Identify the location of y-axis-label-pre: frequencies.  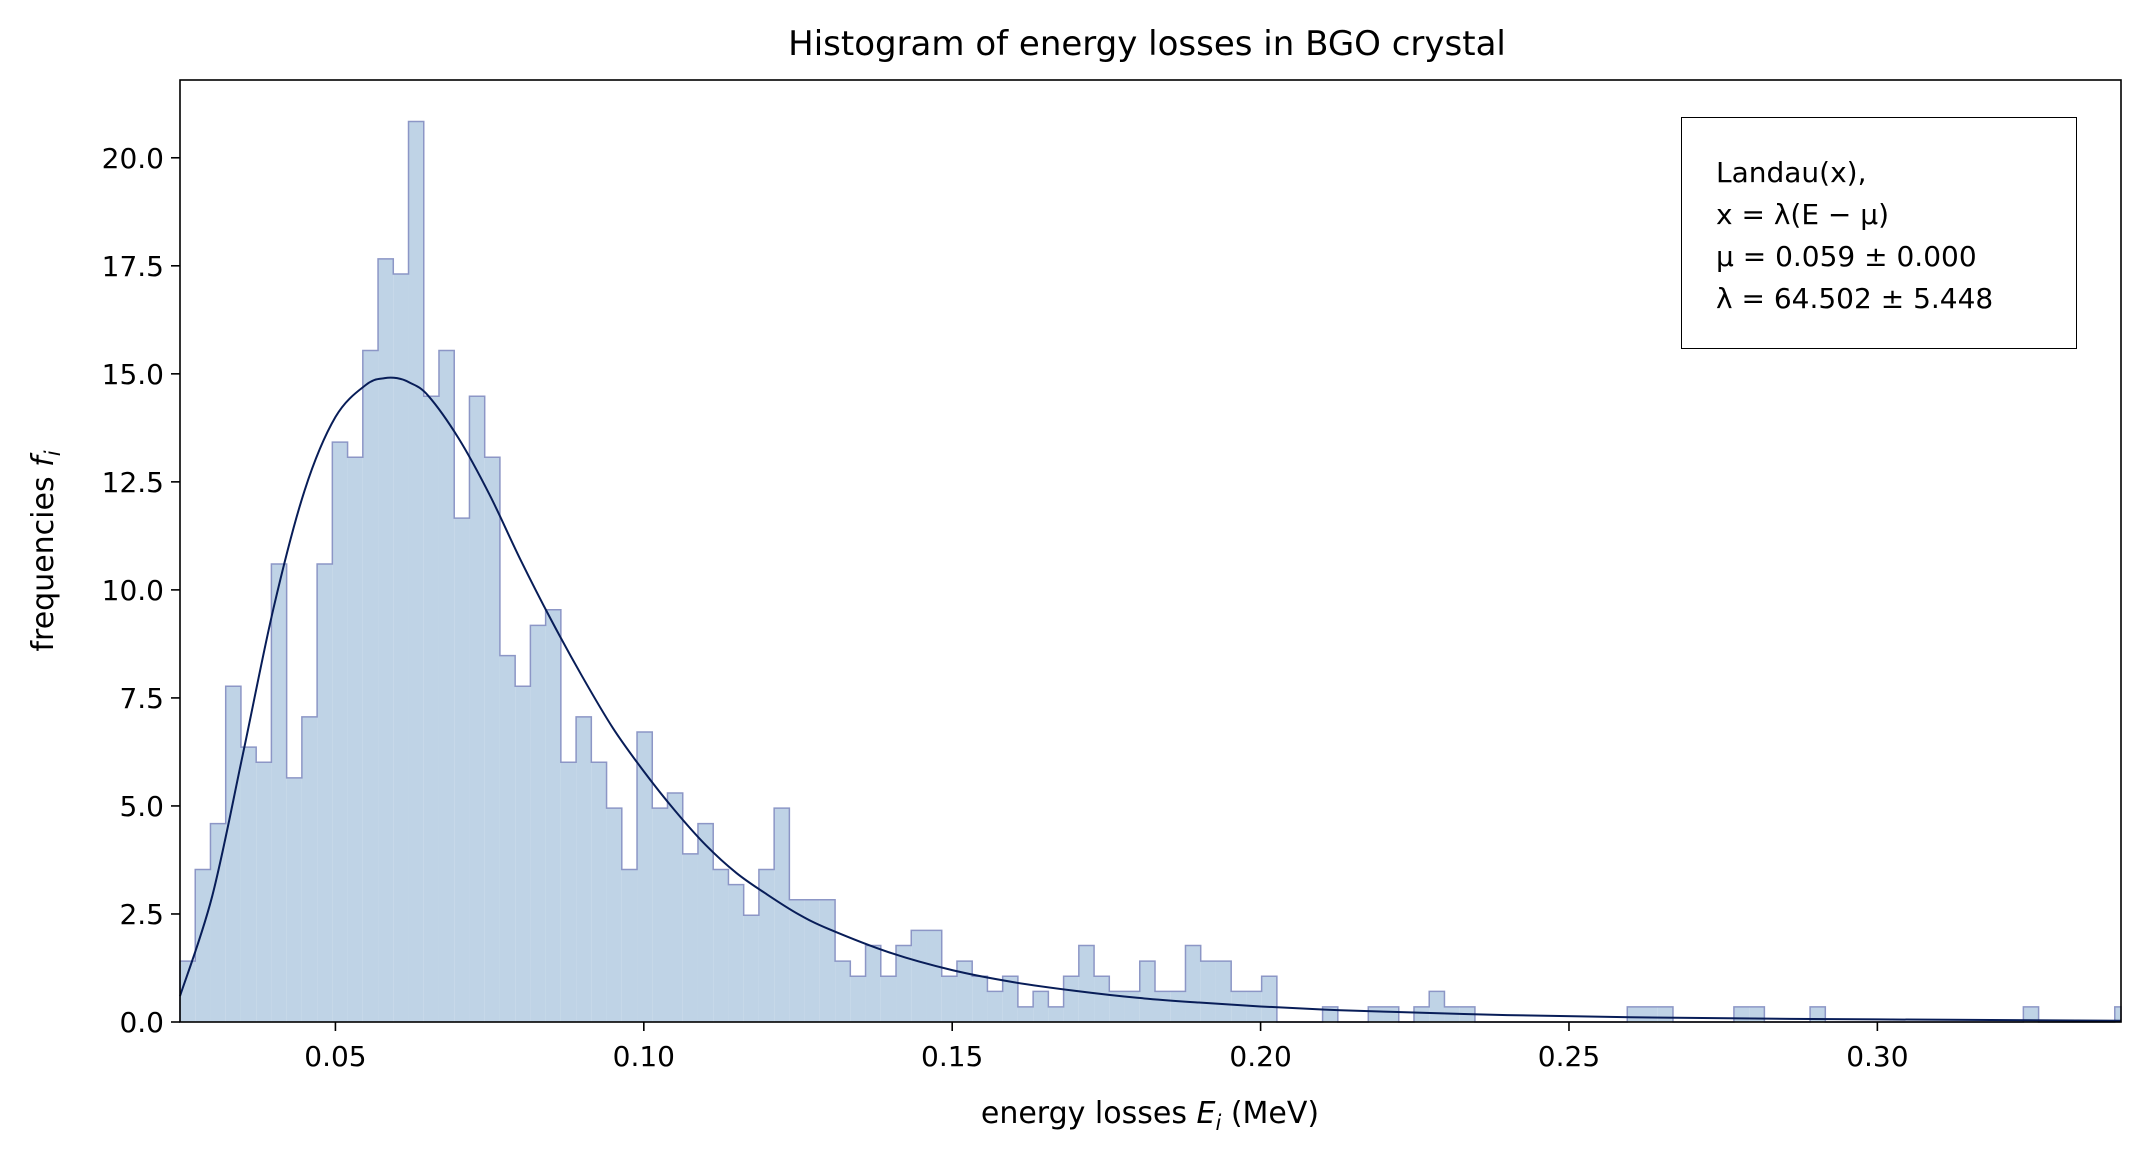
(43, 559).